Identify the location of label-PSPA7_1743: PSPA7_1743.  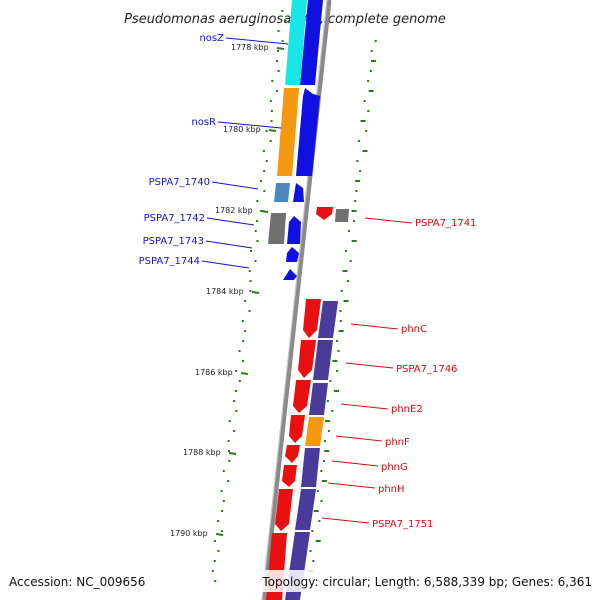
(173, 241).